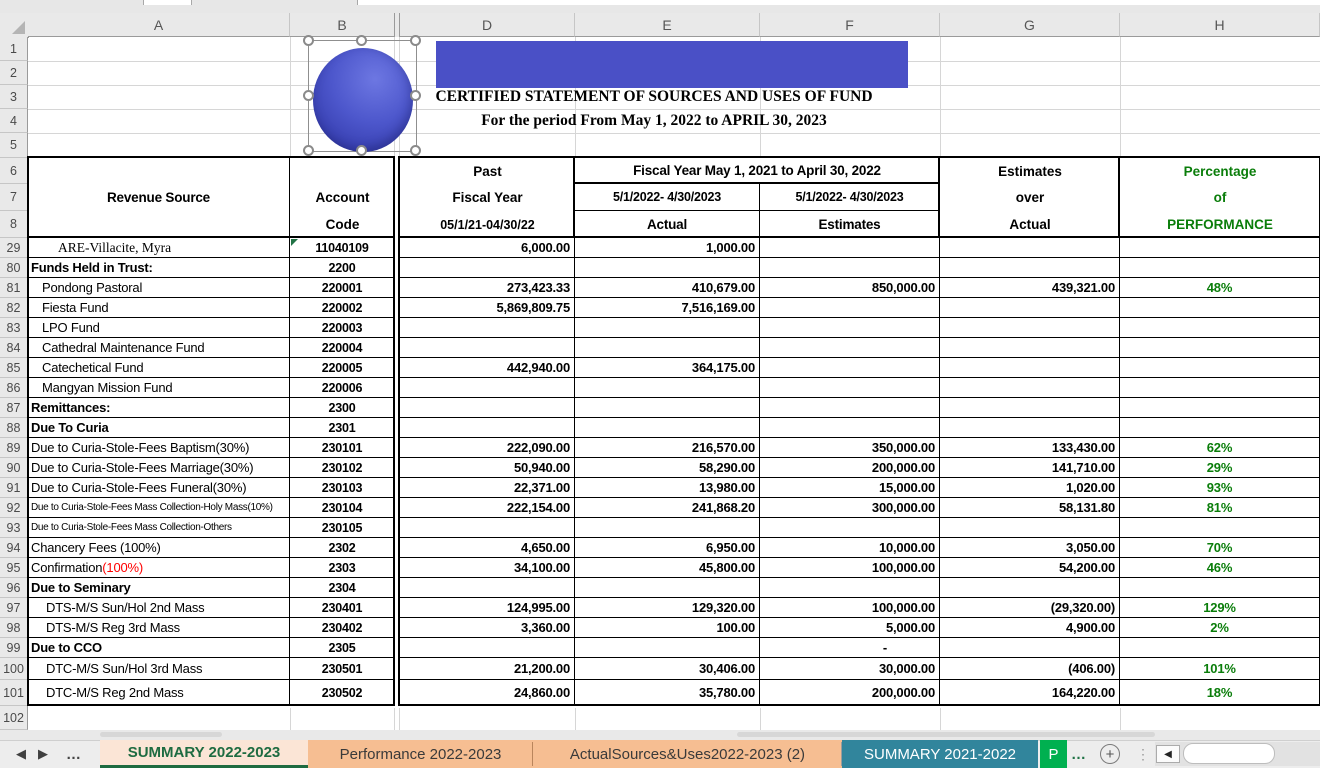 The image size is (1320, 768). I want to click on cell-A80: Funds Held in Trust:, so click(159, 268).